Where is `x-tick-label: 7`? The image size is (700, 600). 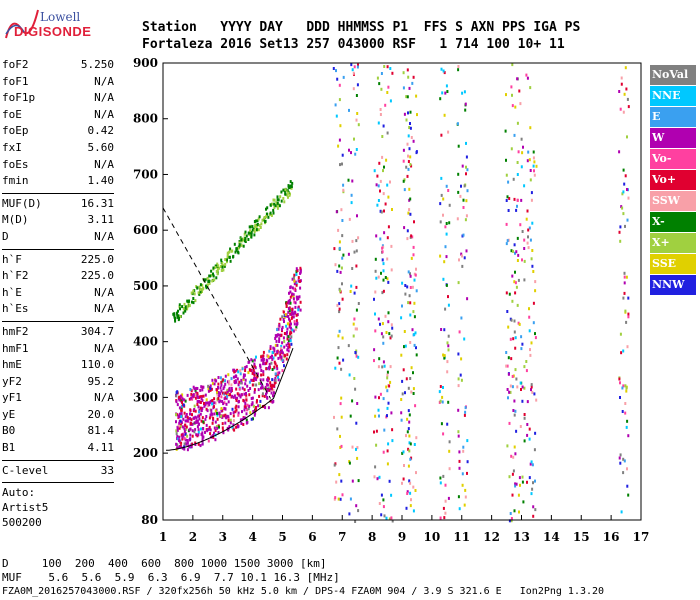
x-tick-label: 7 is located at coordinates (342, 537).